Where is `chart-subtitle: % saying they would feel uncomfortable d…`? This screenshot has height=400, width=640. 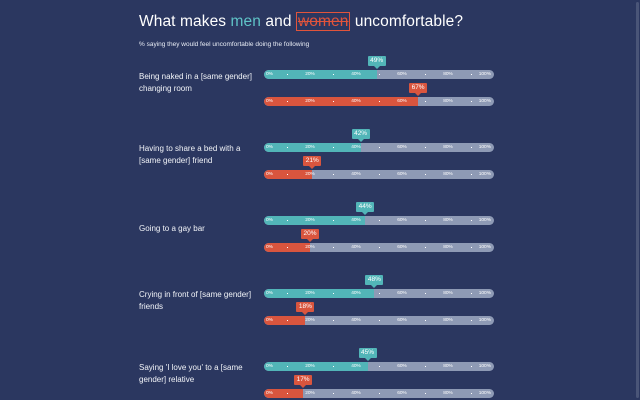 chart-subtitle: % saying they would feel uncomfortable d… is located at coordinates (224, 44).